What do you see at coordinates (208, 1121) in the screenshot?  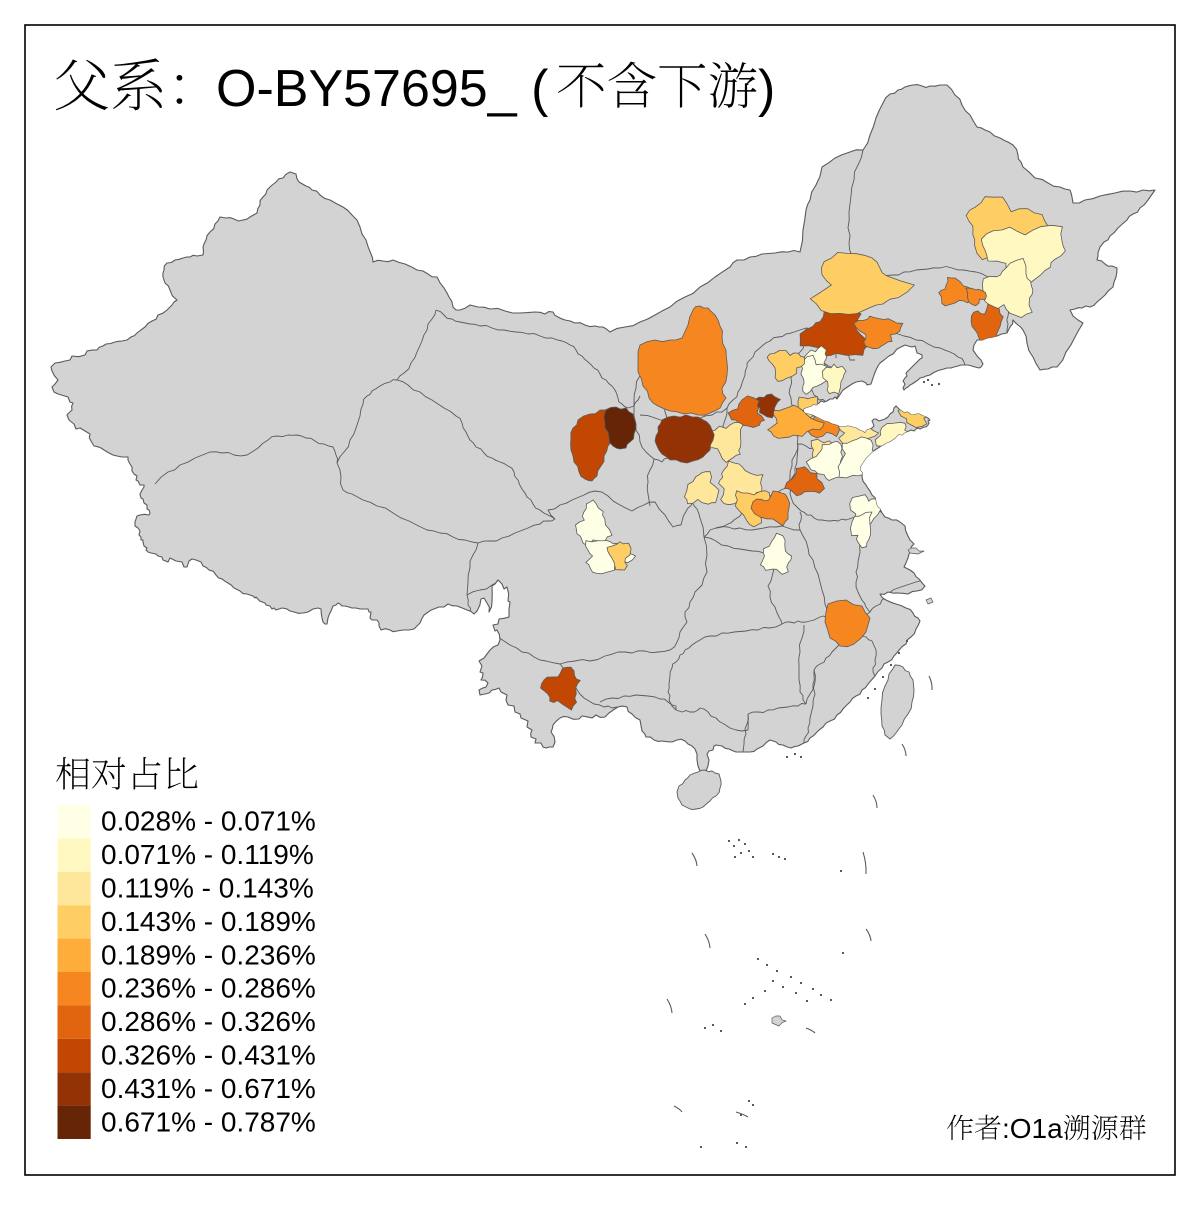 I see `svg-text: 0.671% - 0.787%` at bounding box center [208, 1121].